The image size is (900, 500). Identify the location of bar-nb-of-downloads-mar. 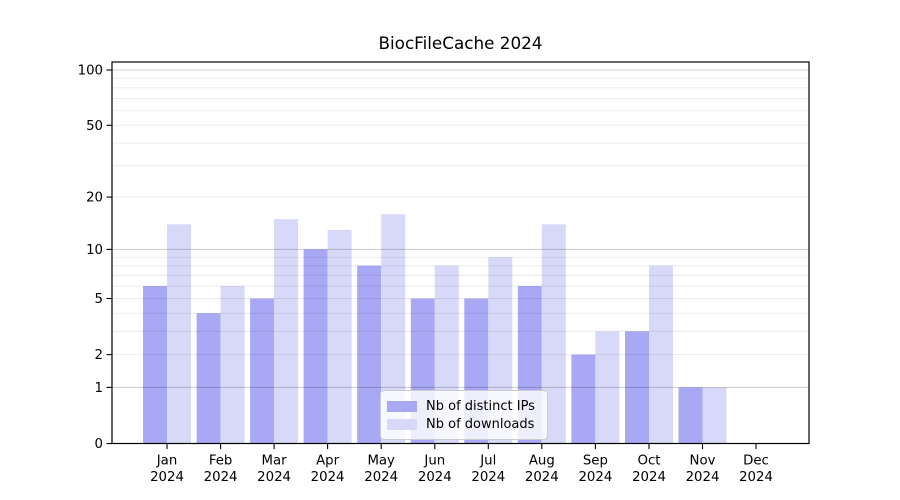
(286, 331).